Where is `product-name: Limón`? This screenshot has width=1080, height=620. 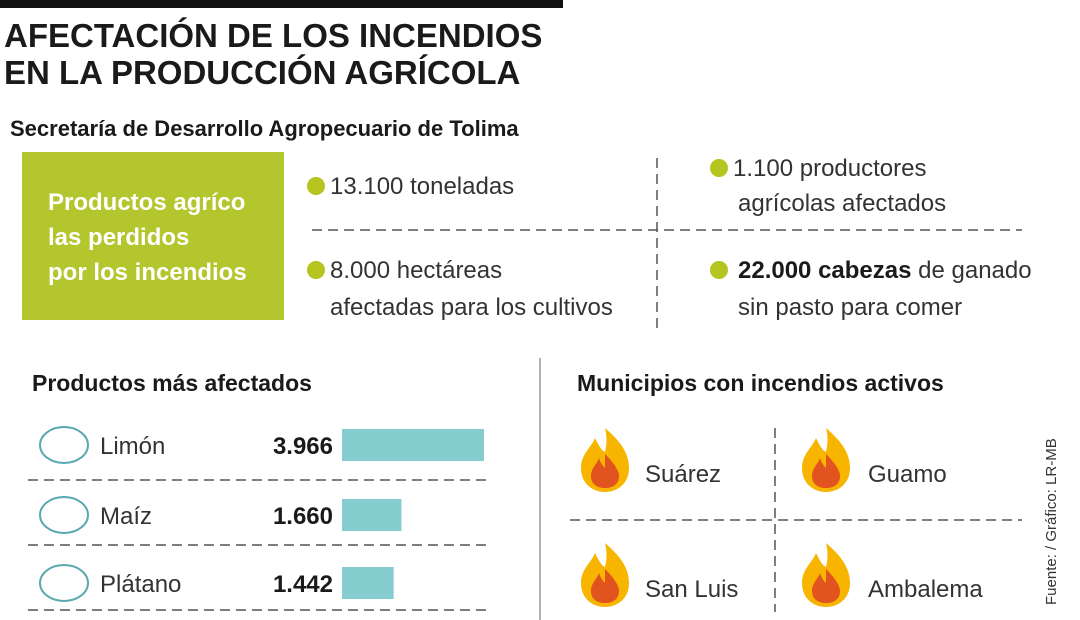
product-name: Limón is located at coordinates (132, 446).